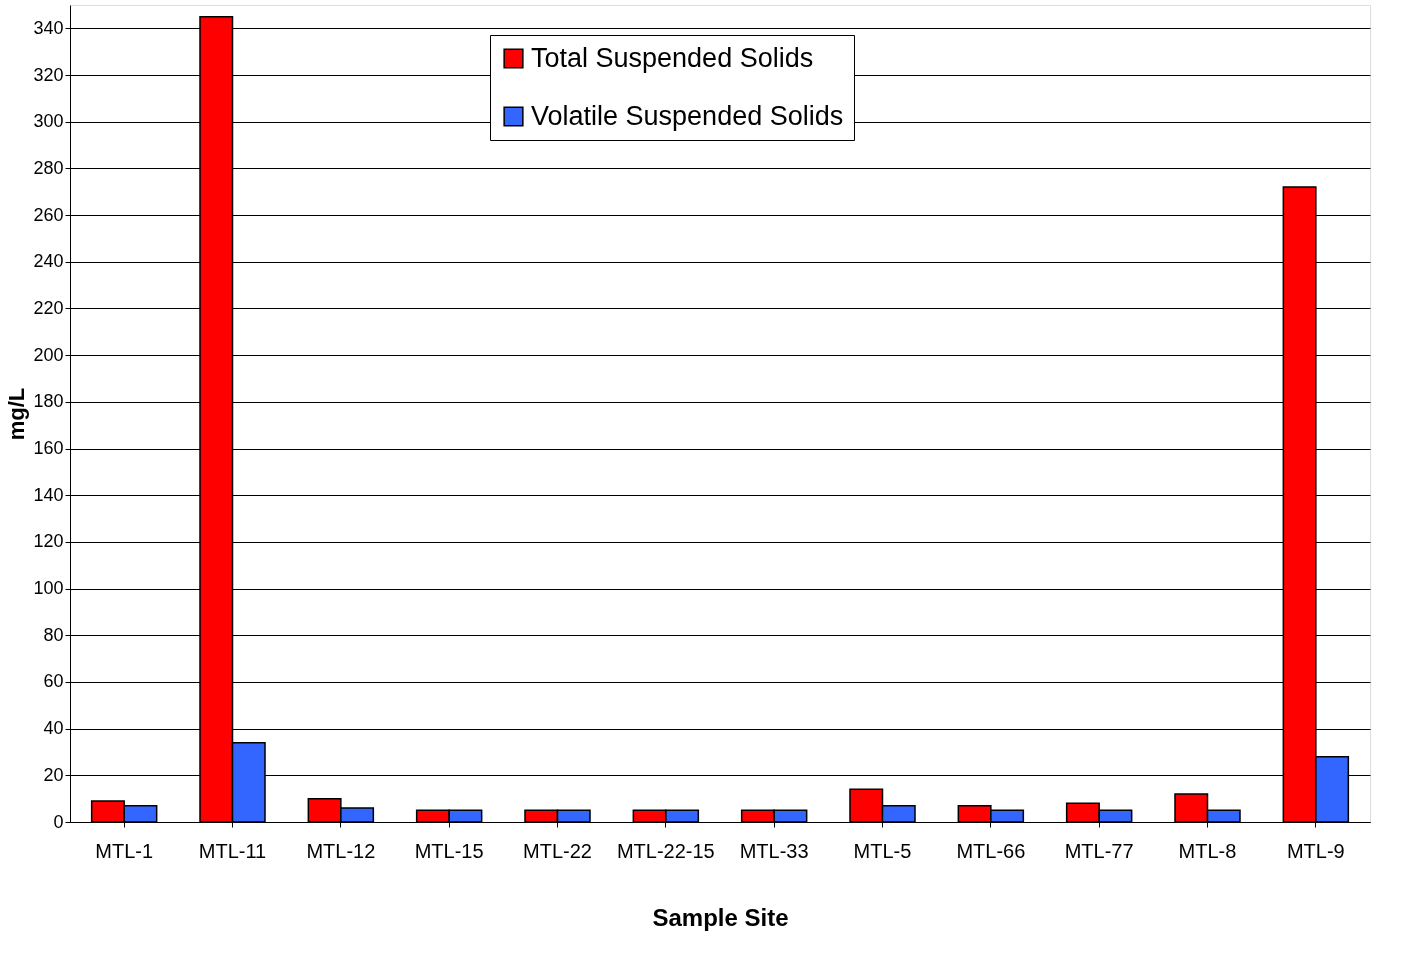 The height and width of the screenshot is (976, 1418). What do you see at coordinates (991, 850) in the screenshot?
I see `x-tick-label: MTL-66` at bounding box center [991, 850].